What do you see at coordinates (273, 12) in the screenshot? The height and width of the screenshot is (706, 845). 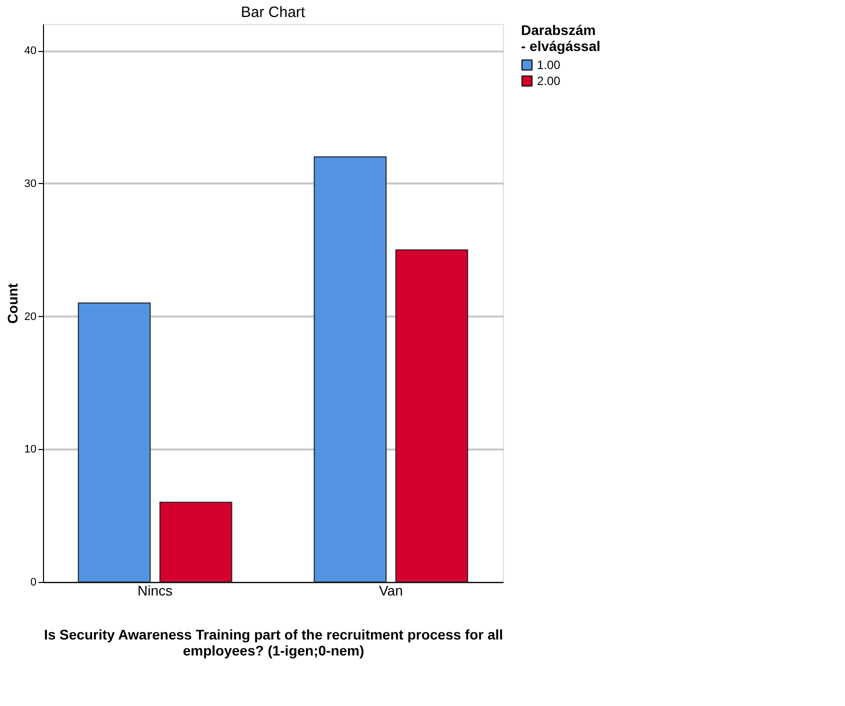 I see `chart-title: Bar Chart` at bounding box center [273, 12].